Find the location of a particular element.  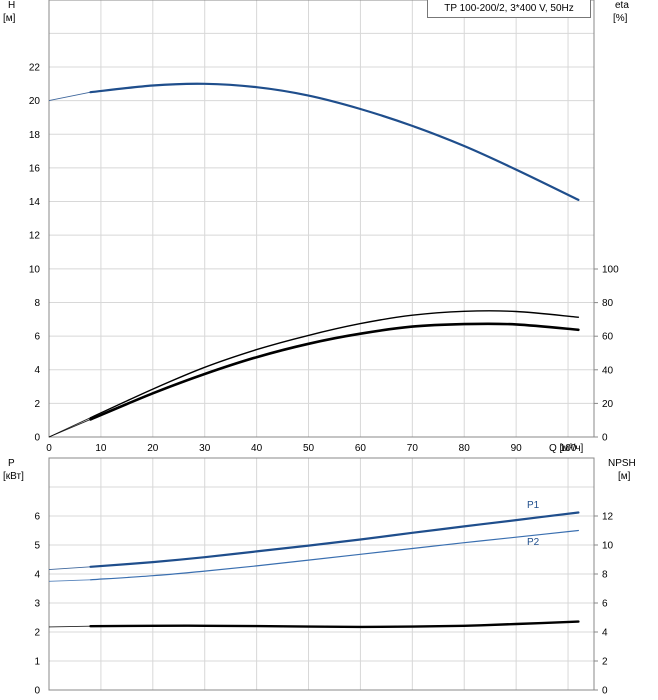

y-right-tick-label: 6 is located at coordinates (605, 604).